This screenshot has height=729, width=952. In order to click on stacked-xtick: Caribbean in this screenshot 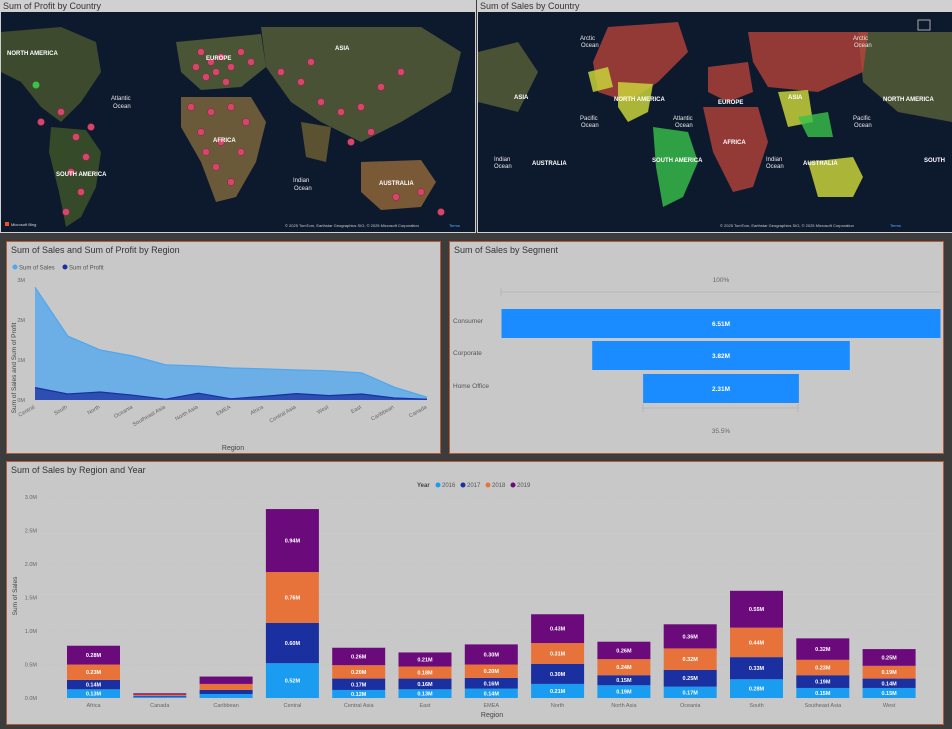, I will do `click(225, 706)`.